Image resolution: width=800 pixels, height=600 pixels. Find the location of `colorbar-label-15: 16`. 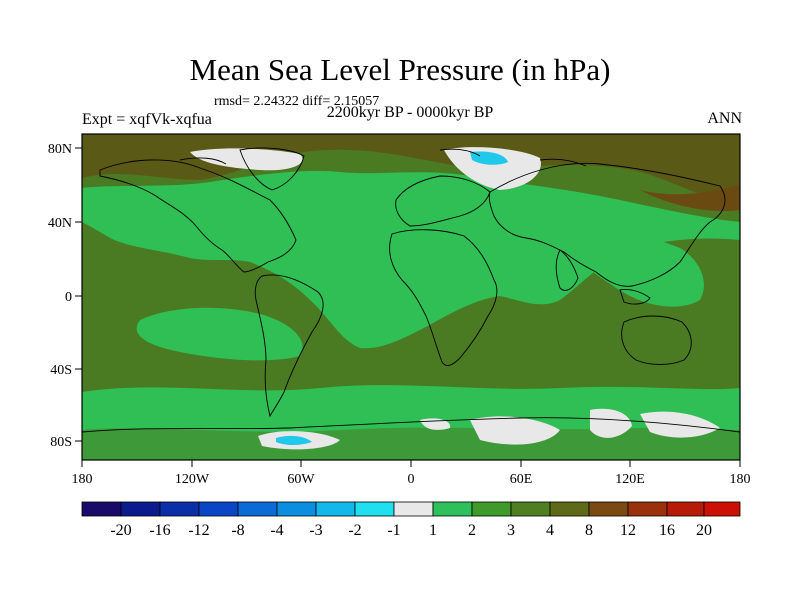

colorbar-label-15: 16 is located at coordinates (667, 530).